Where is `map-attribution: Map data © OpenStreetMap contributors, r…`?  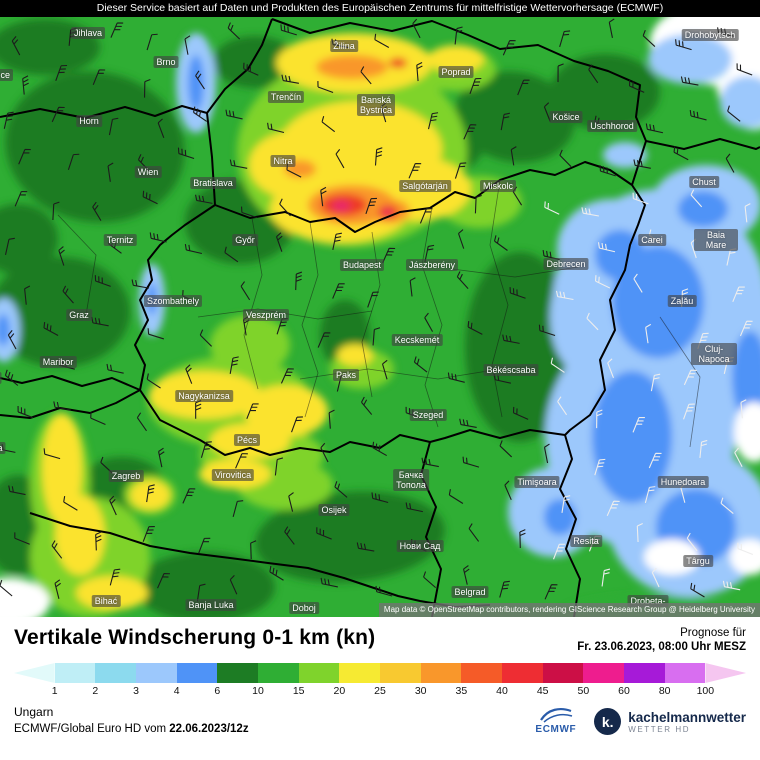
map-attribution: Map data © OpenStreetMap contributors, r… is located at coordinates (569, 610).